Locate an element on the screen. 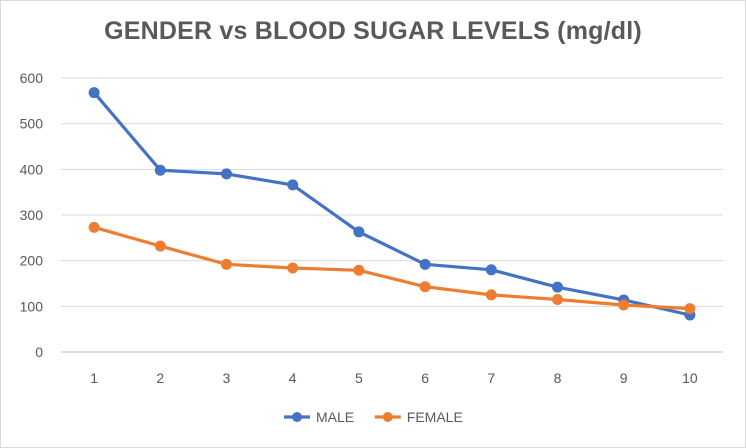 The image size is (746, 448). x-tick-label: 8 is located at coordinates (558, 378).